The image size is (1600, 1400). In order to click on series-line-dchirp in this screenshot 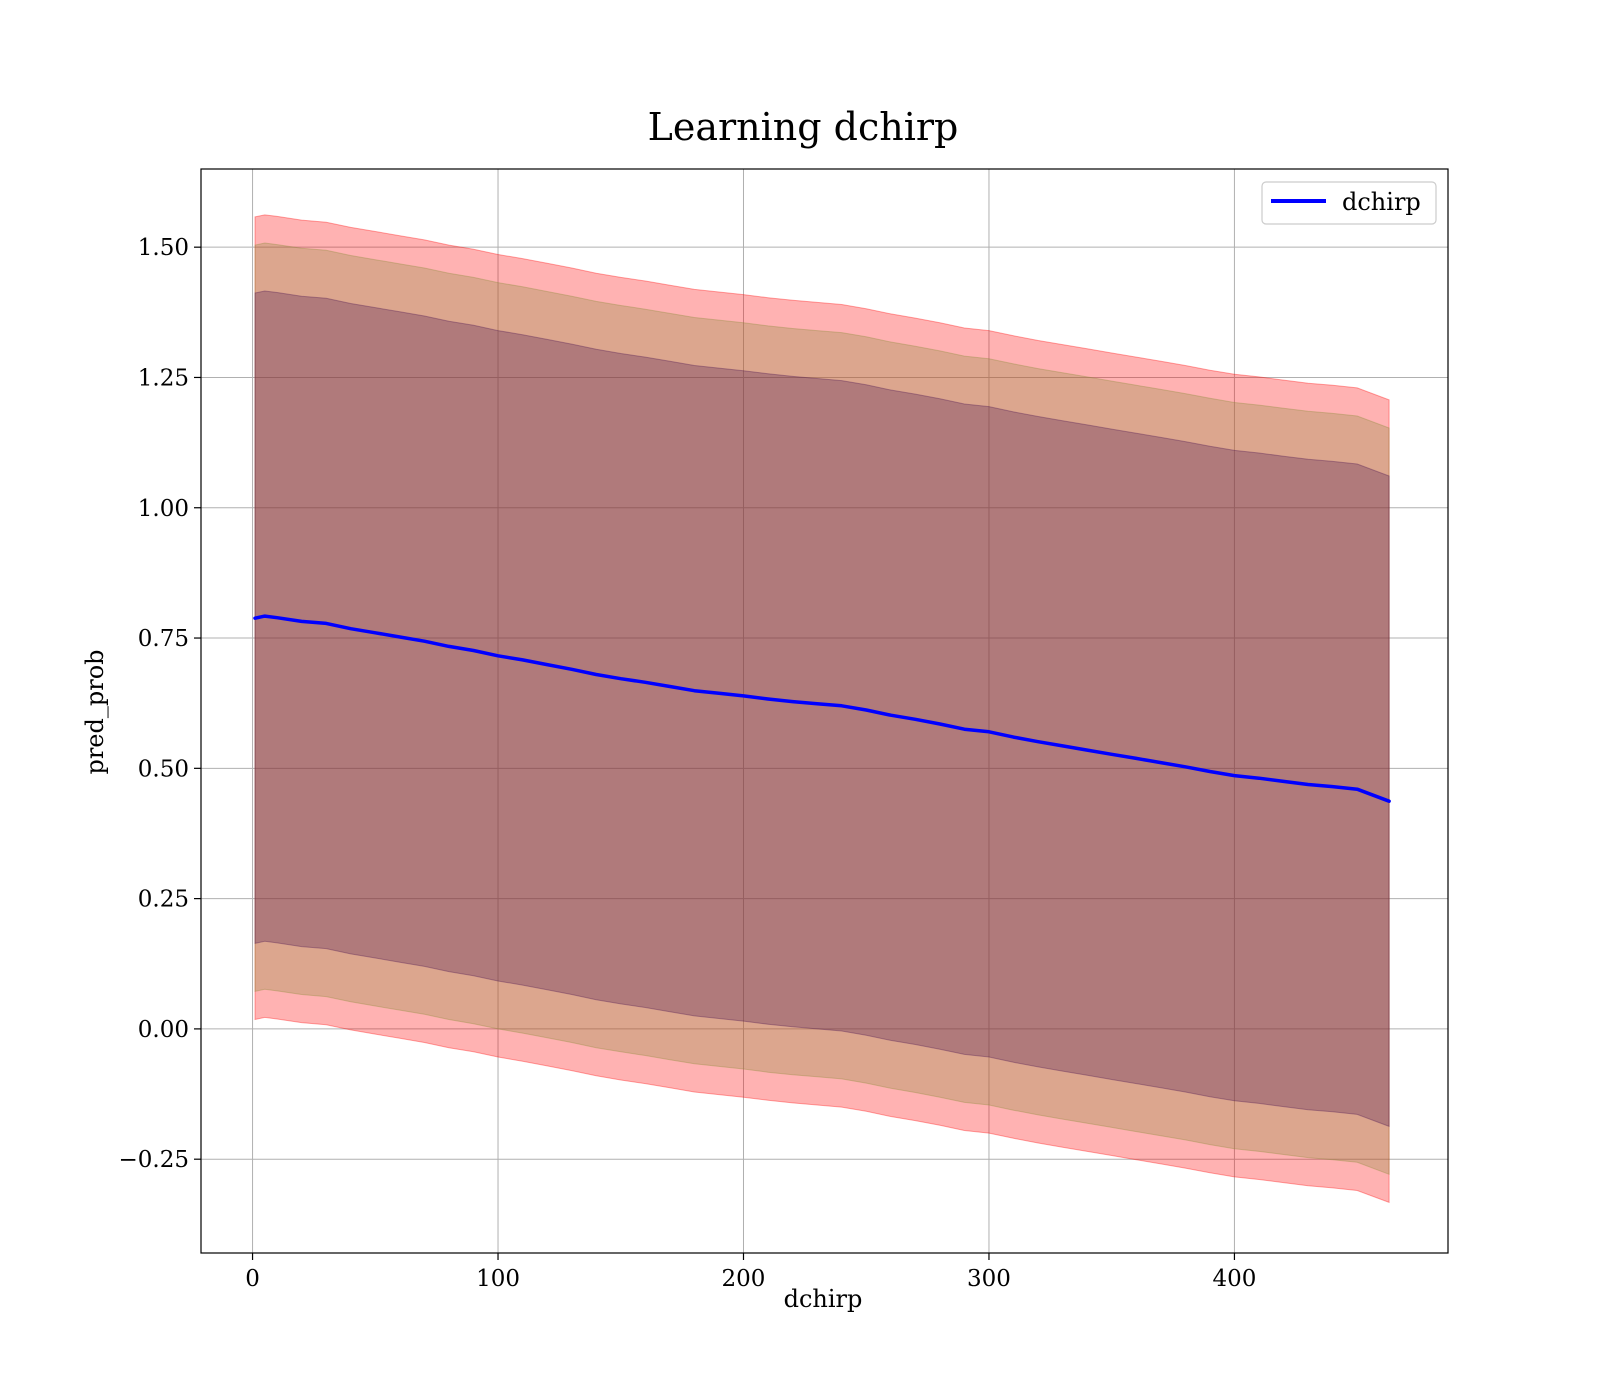, I will do `click(822, 708)`.